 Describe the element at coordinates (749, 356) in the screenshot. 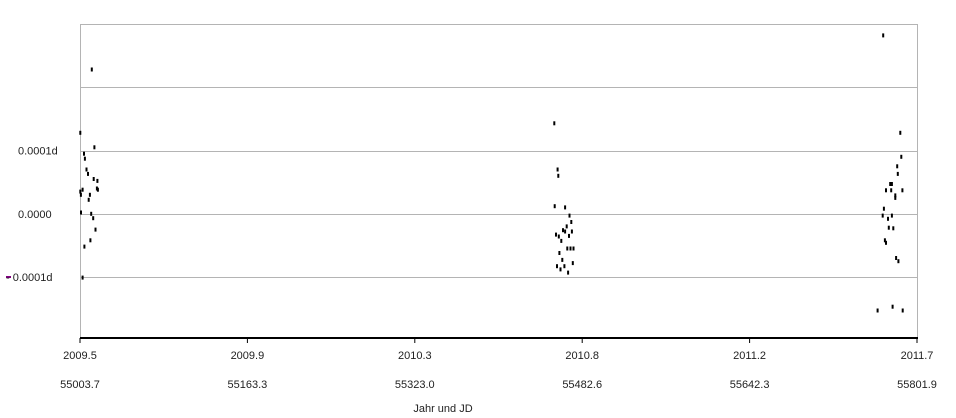

I see `x-tick-label-year: 2011.2` at that location.